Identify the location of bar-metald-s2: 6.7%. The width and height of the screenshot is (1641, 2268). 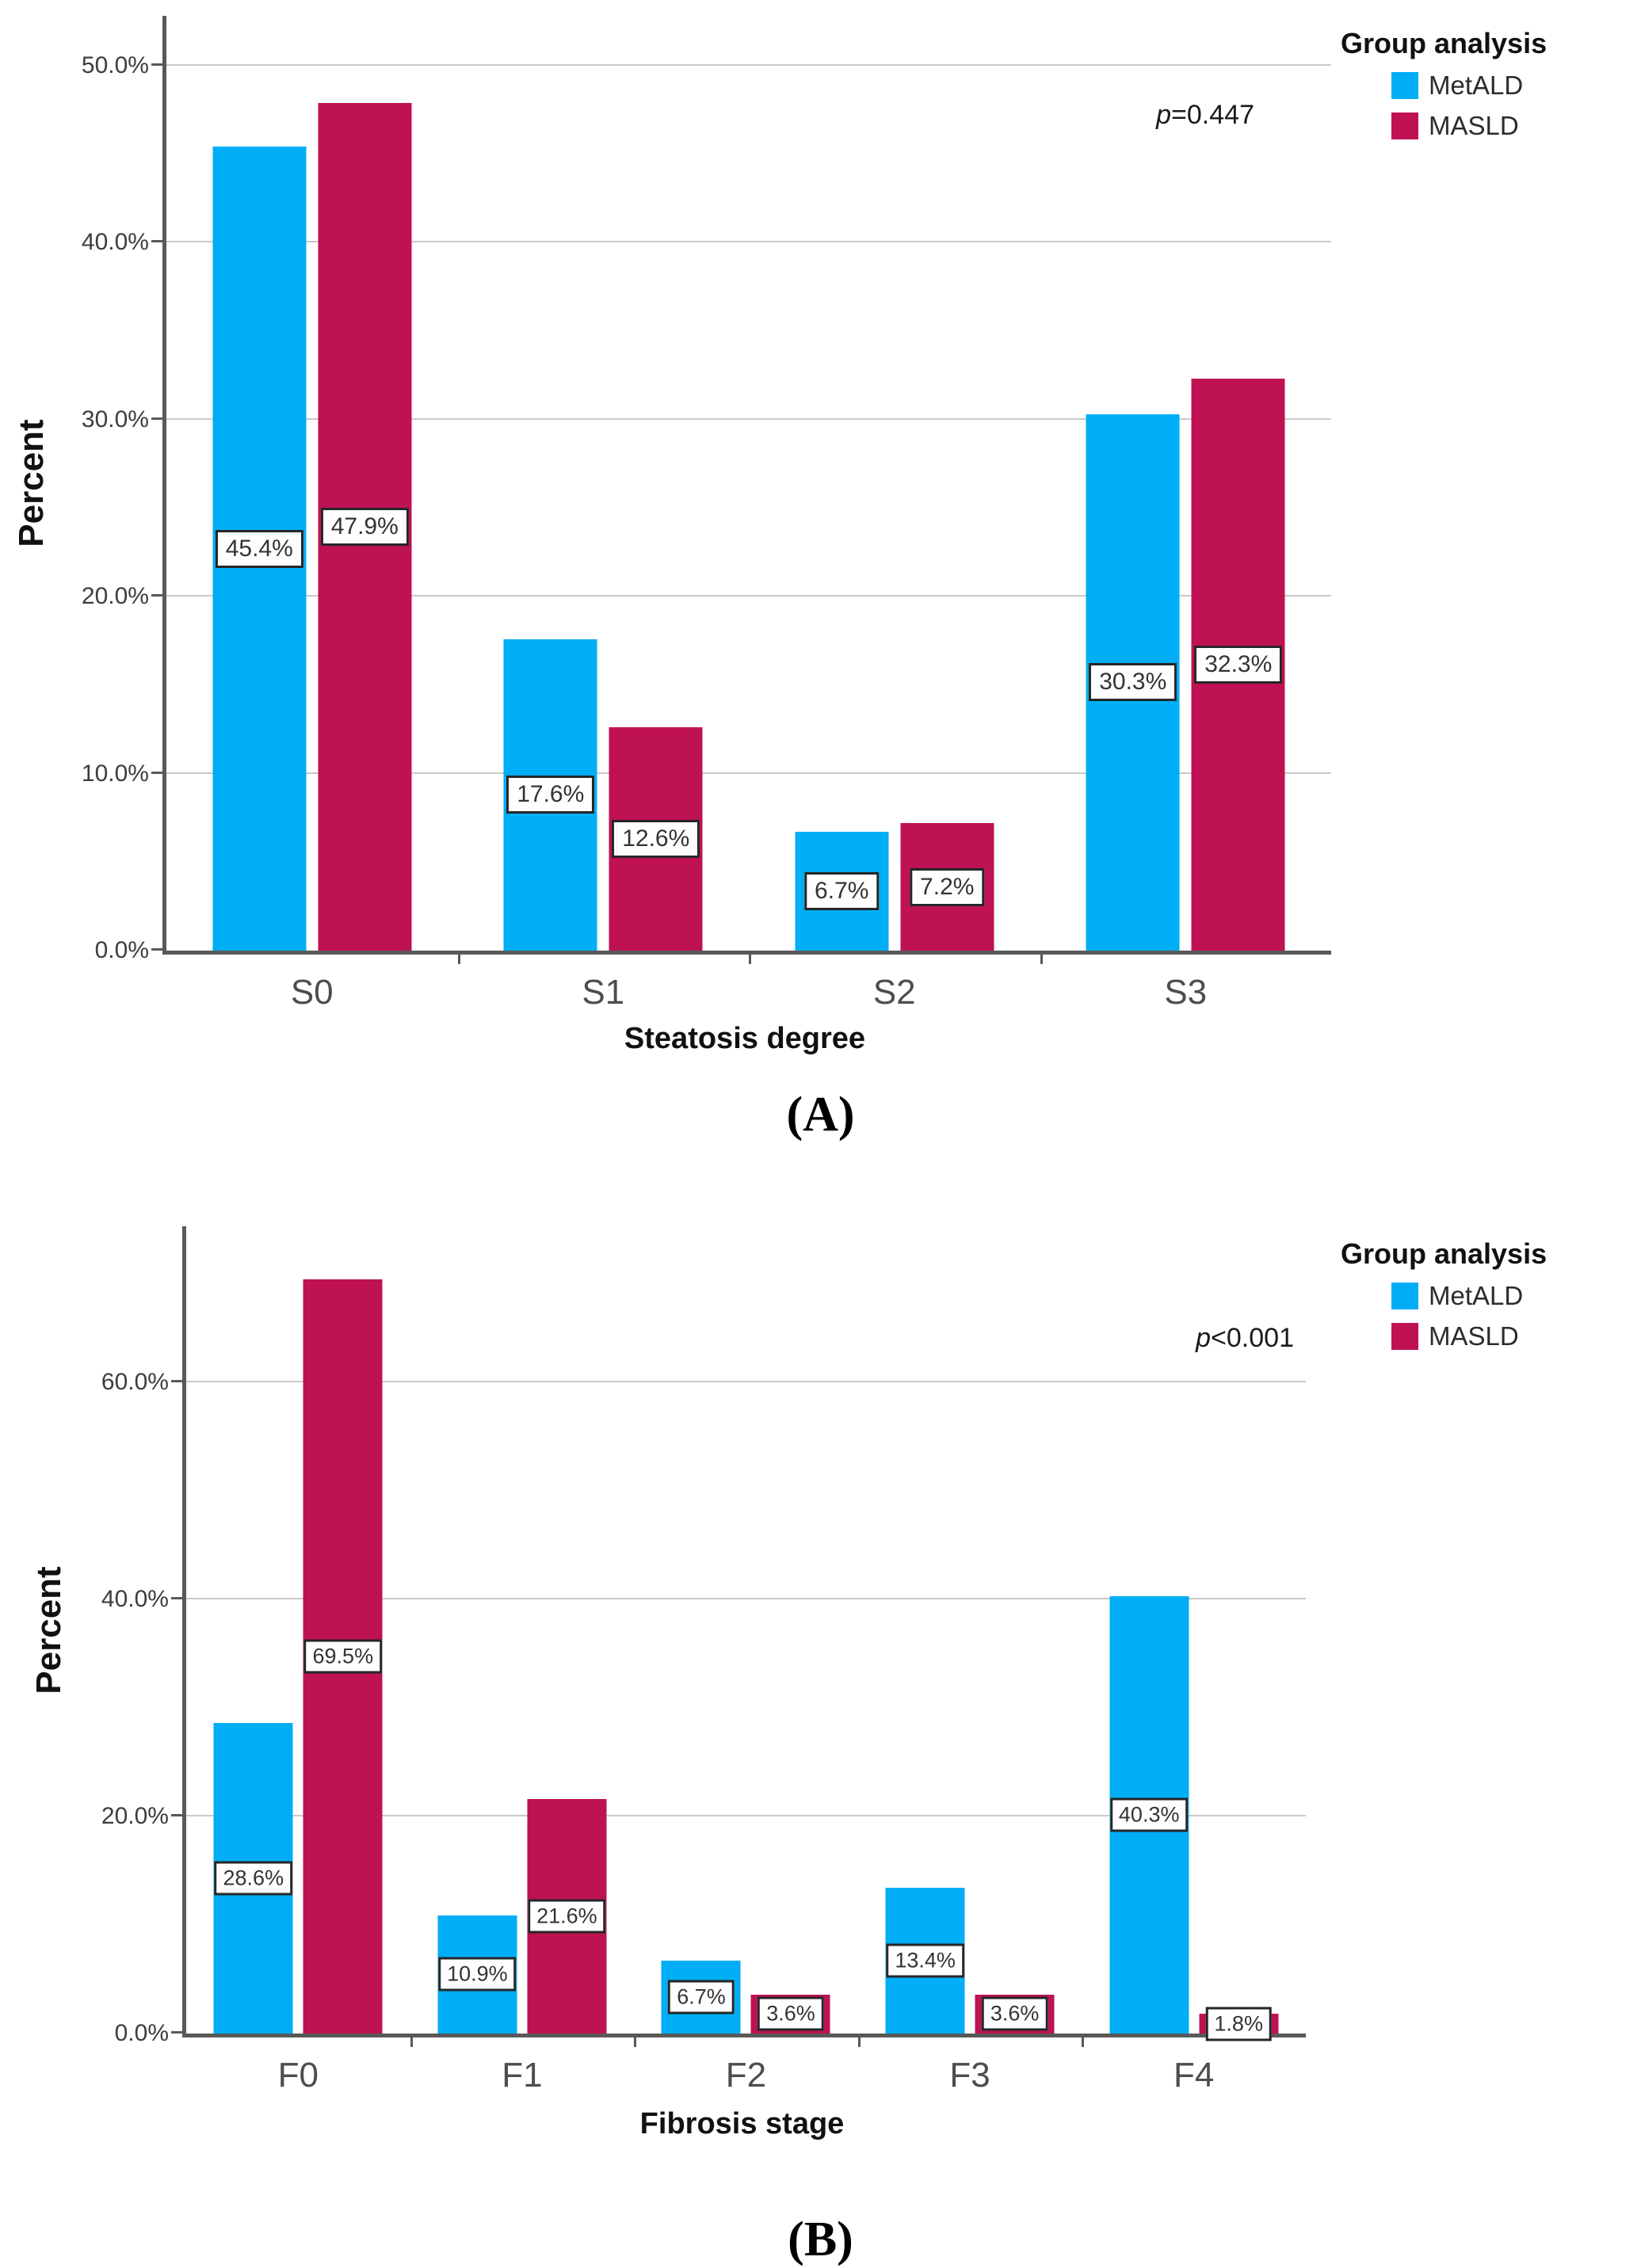
(842, 891).